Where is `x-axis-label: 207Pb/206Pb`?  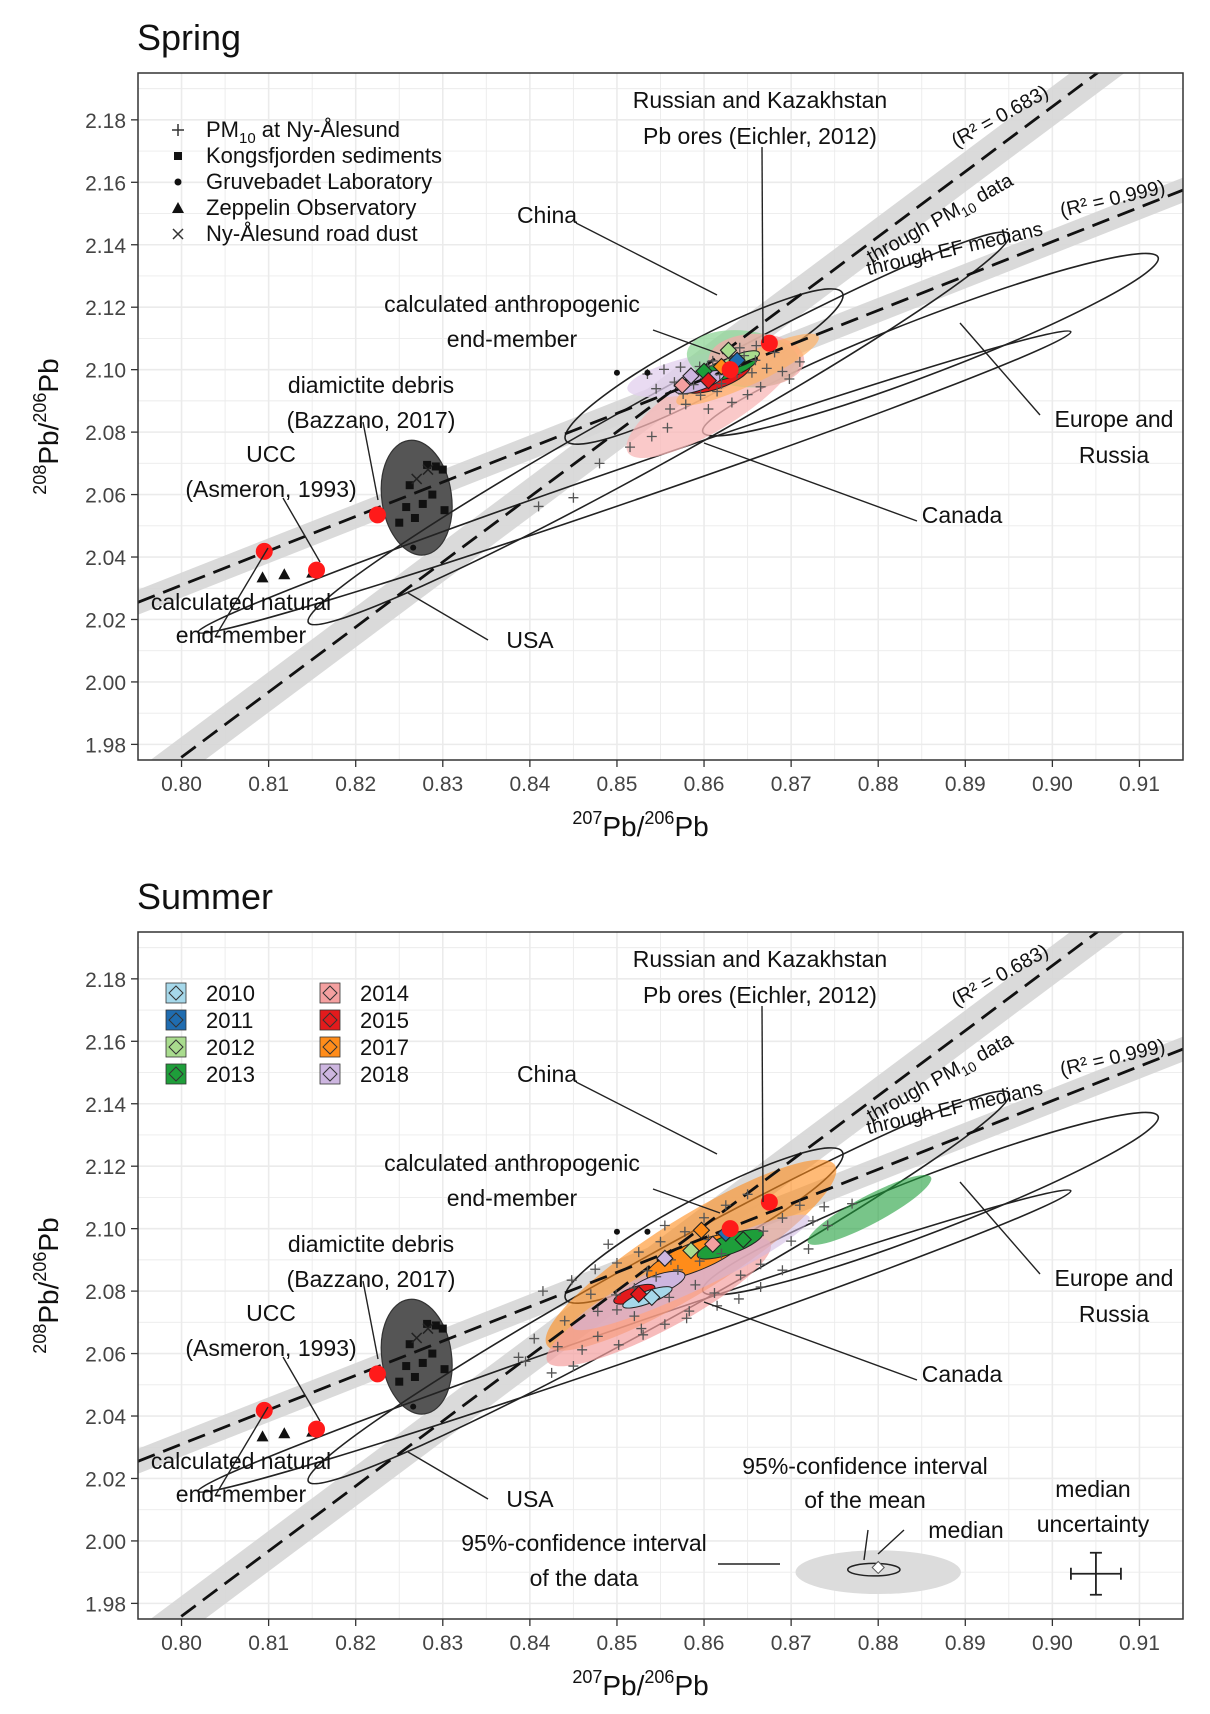
x-axis-label: 207Pb/206Pb is located at coordinates (640, 1684).